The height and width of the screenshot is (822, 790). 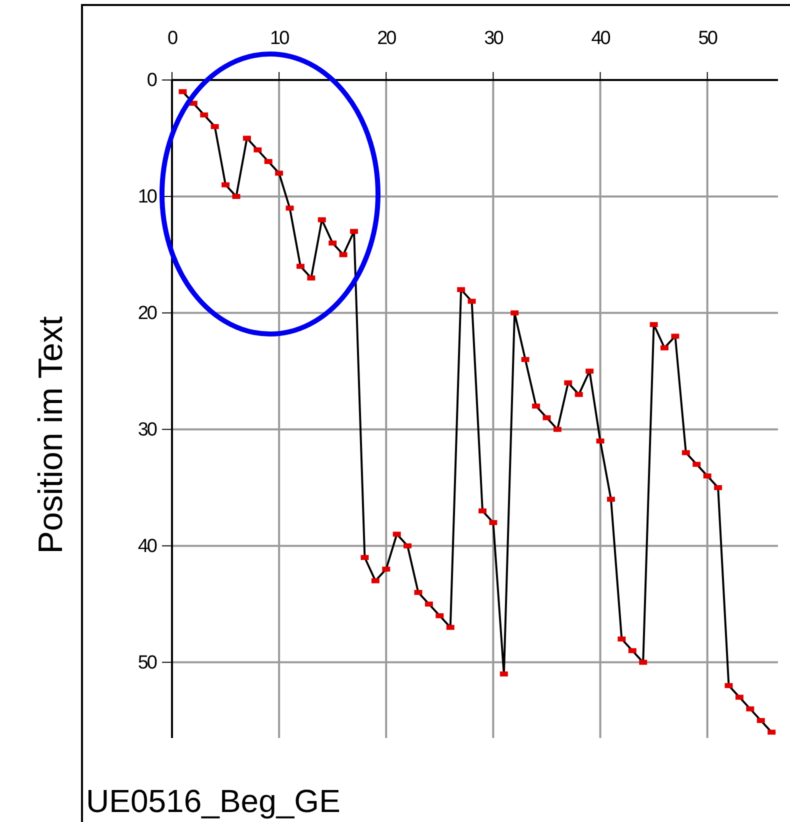 What do you see at coordinates (147, 546) in the screenshot?
I see `y-tick-label: 40` at bounding box center [147, 546].